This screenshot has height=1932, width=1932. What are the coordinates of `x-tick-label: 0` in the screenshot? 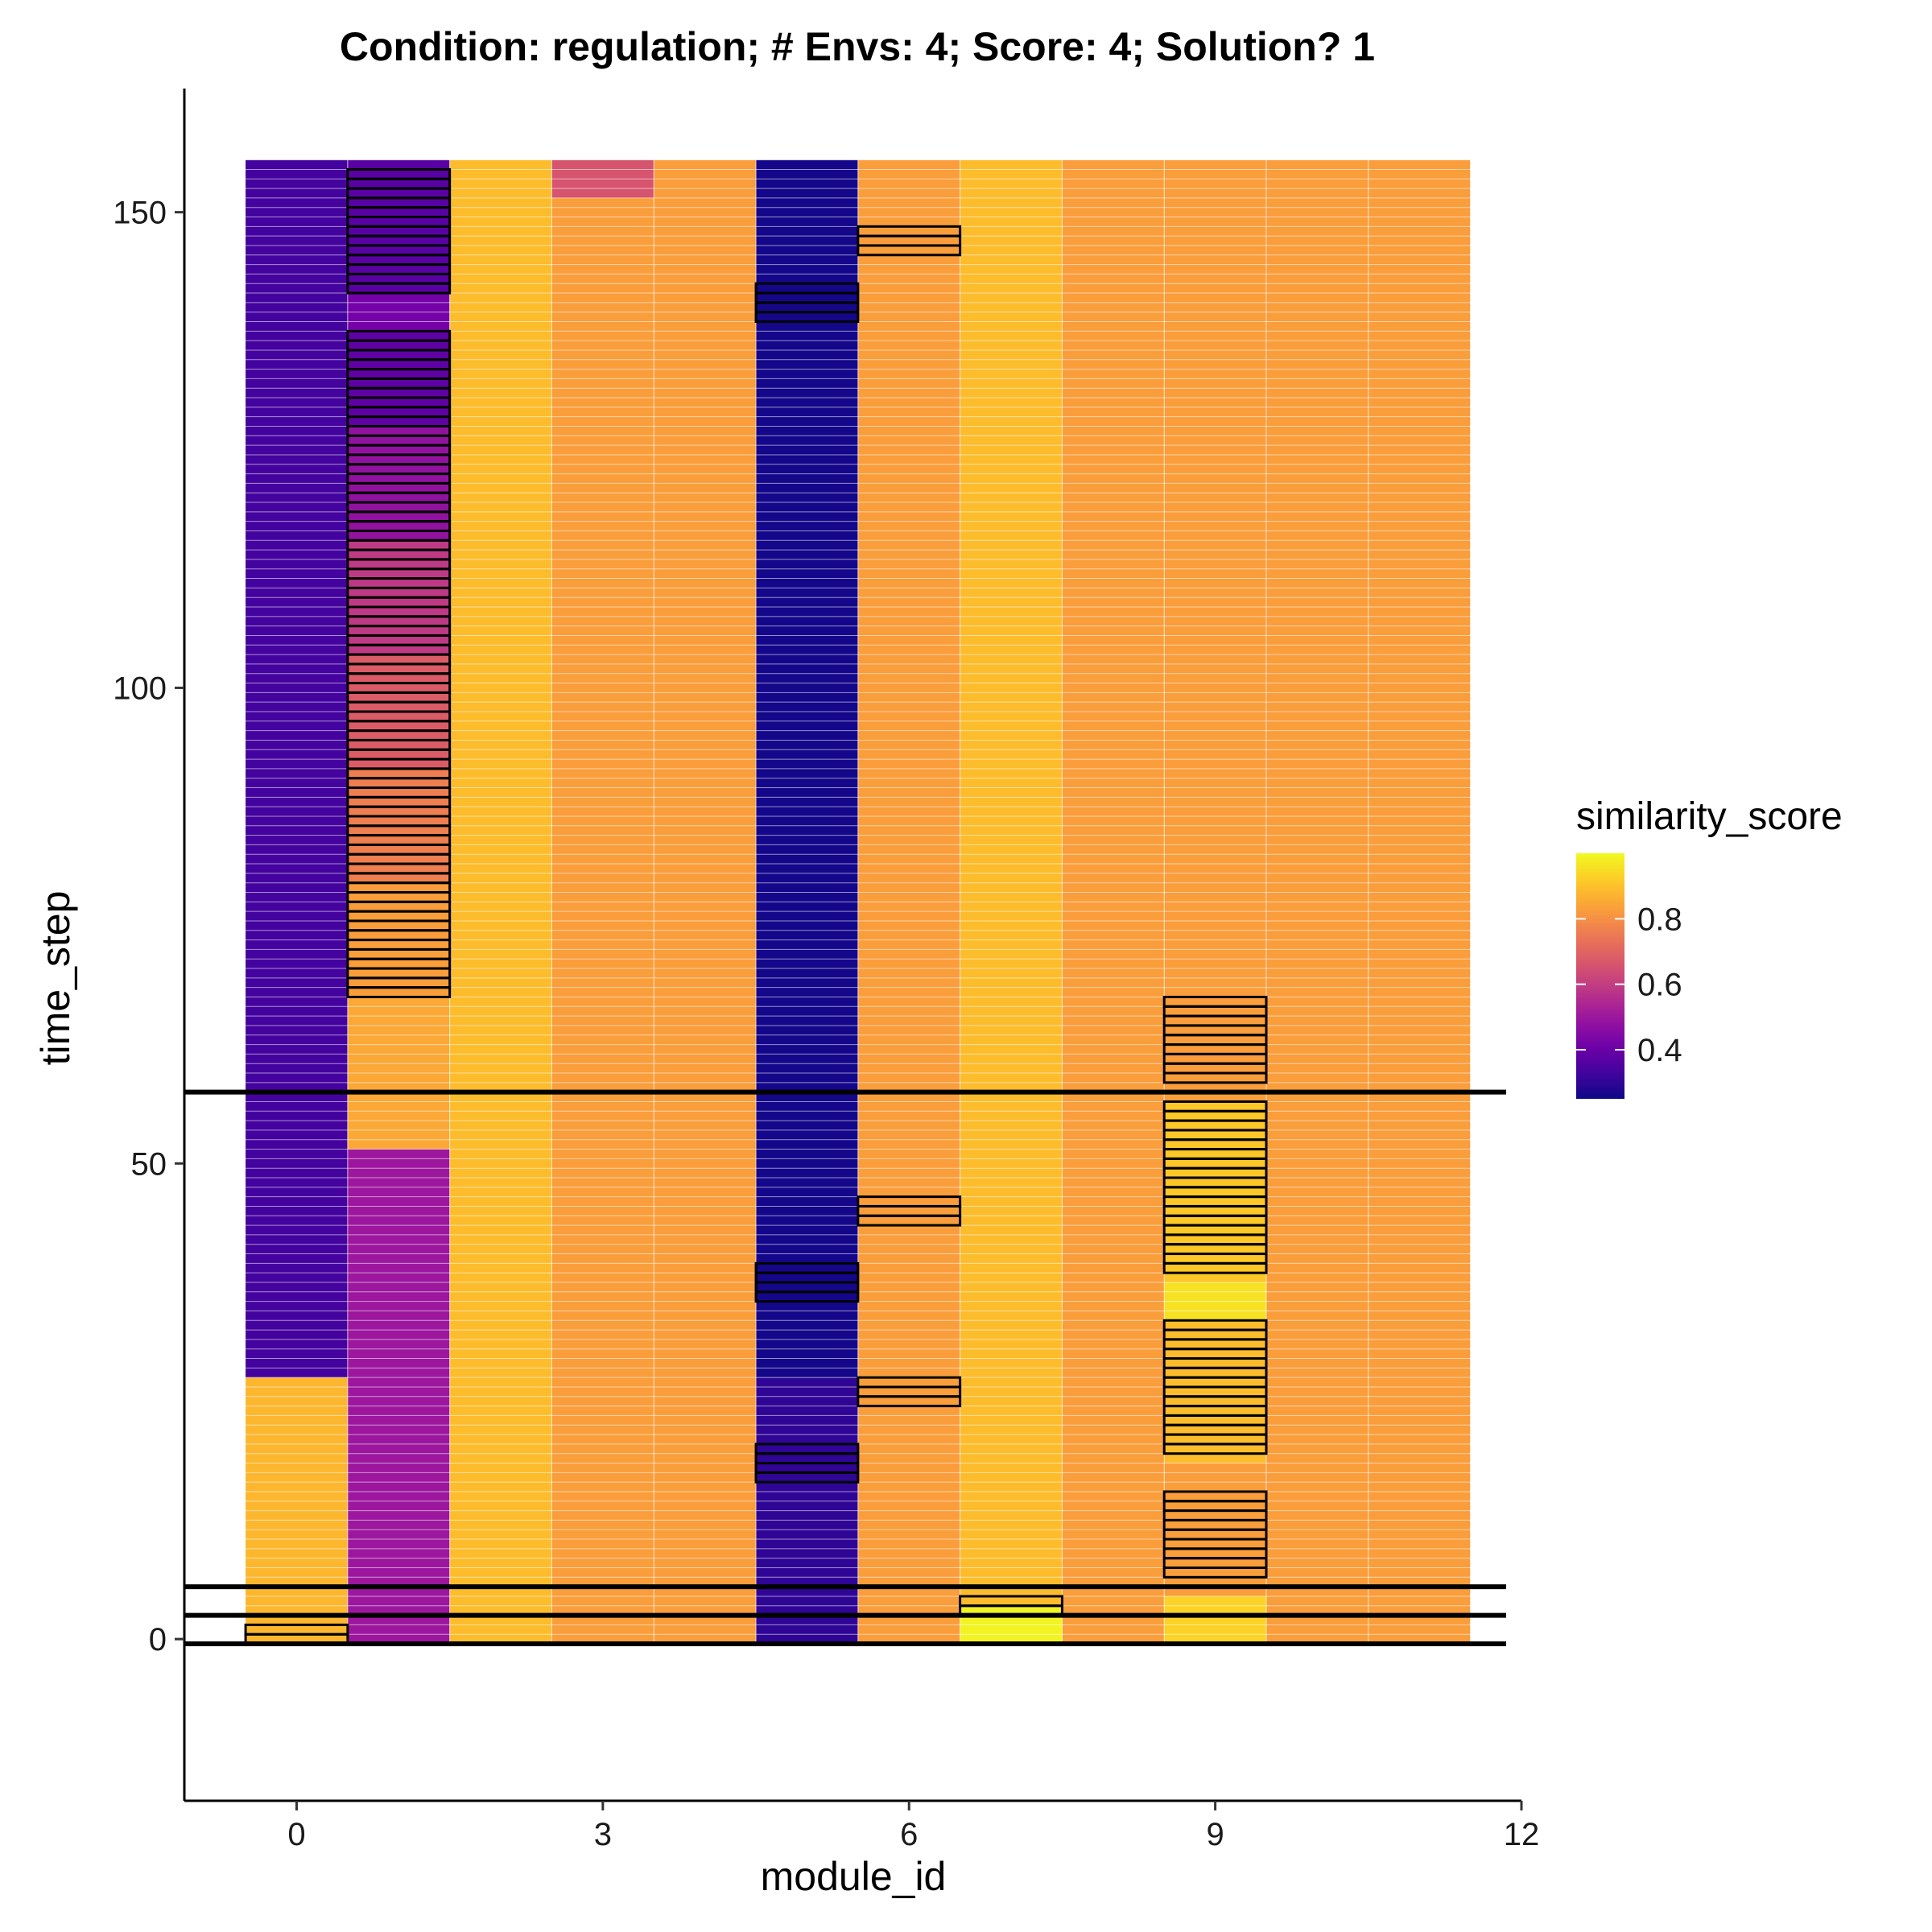 It's located at (296, 1834).